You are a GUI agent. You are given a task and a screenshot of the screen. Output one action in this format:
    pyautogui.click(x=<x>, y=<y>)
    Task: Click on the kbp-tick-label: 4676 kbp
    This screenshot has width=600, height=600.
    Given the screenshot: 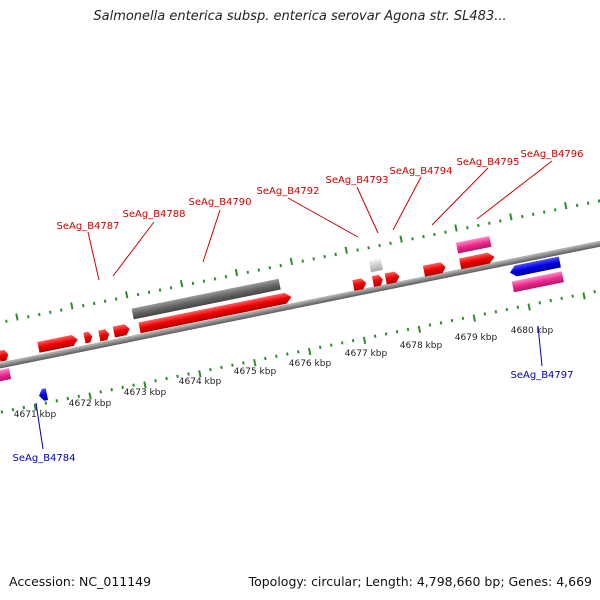 What is the action you would take?
    pyautogui.click(x=310, y=364)
    